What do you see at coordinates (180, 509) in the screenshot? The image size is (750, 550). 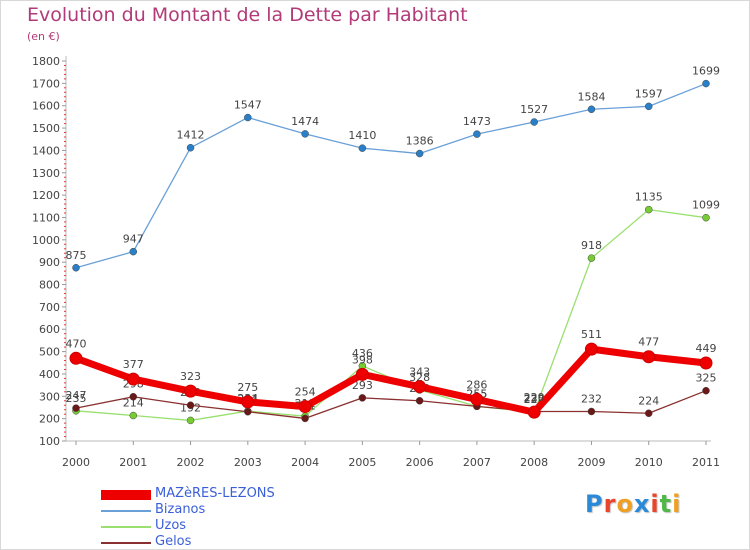 I see `legend-label: Bizanos` at bounding box center [180, 509].